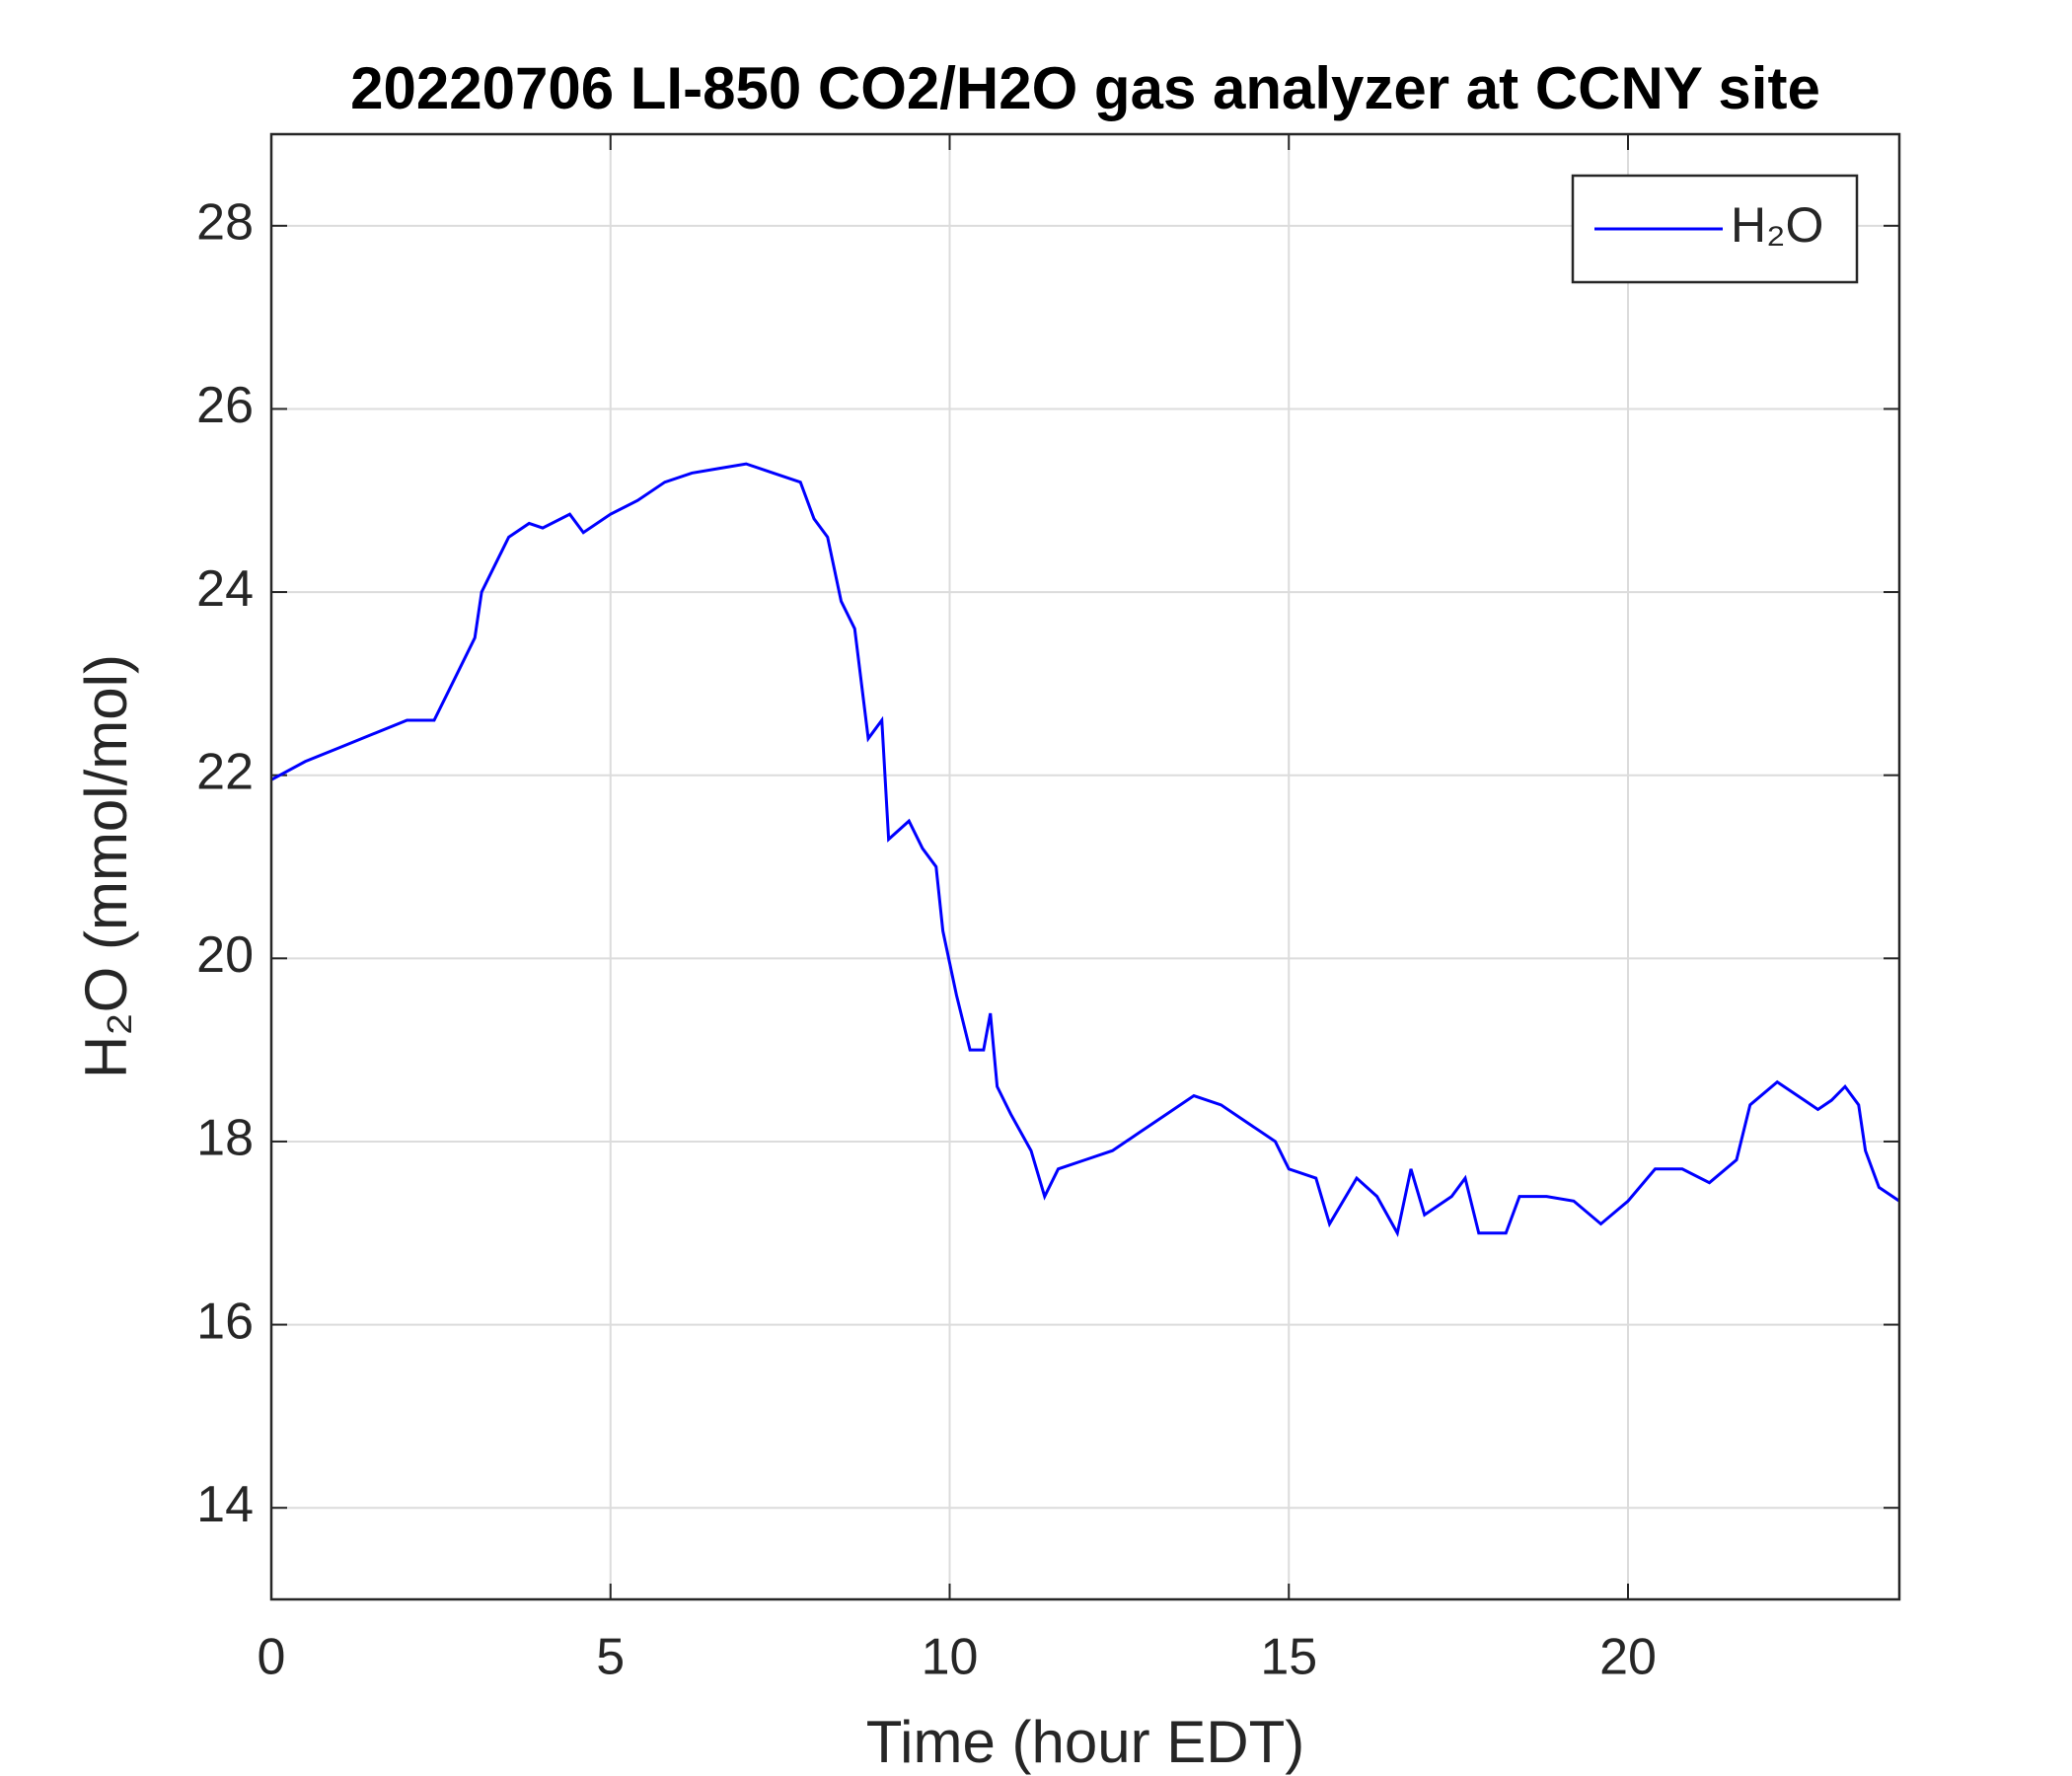 Image resolution: width=2072 pixels, height=1776 pixels. I want to click on y-tick-label: 18, so click(225, 1138).